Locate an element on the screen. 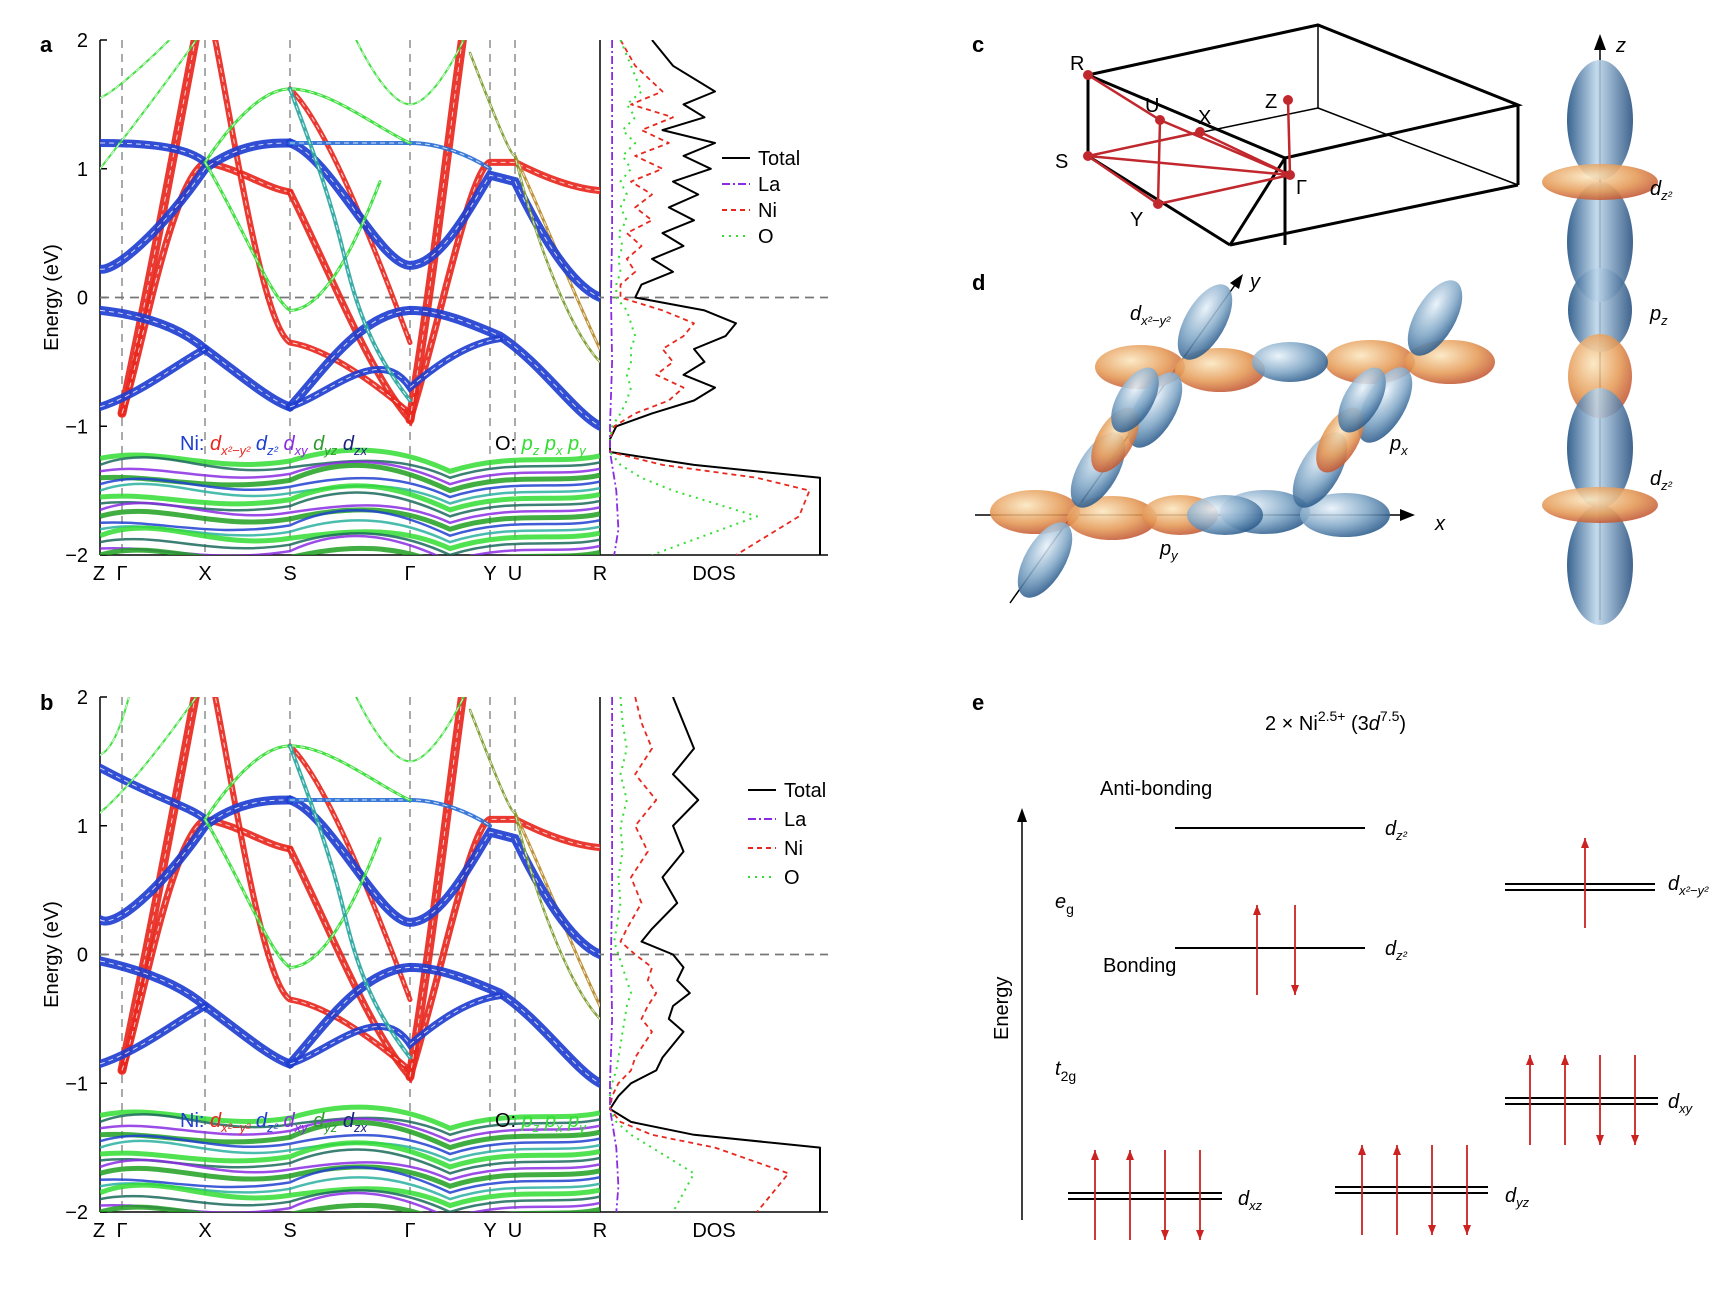 The image size is (1730, 1310). eg-label: eg is located at coordinates (1064, 904).